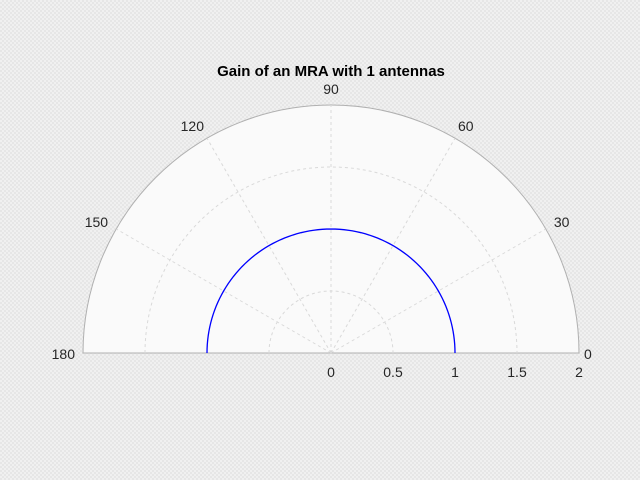 Image resolution: width=640 pixels, height=480 pixels. I want to click on theta-tick-label-90: 90, so click(331, 89).